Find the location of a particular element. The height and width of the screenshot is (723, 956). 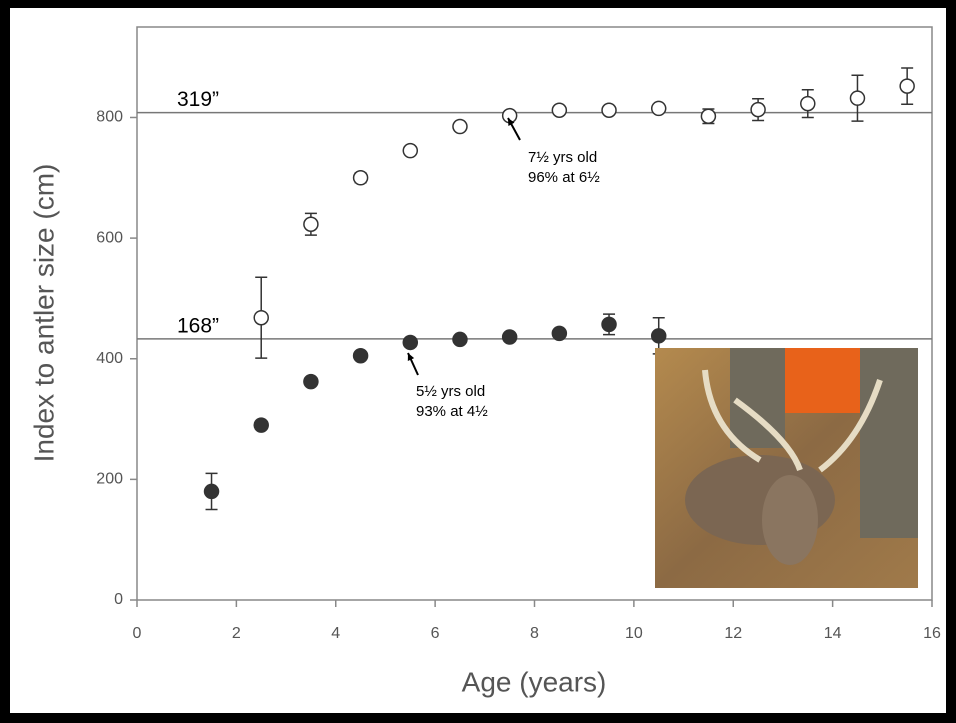

x-tick-label: 2 is located at coordinates (236, 633).